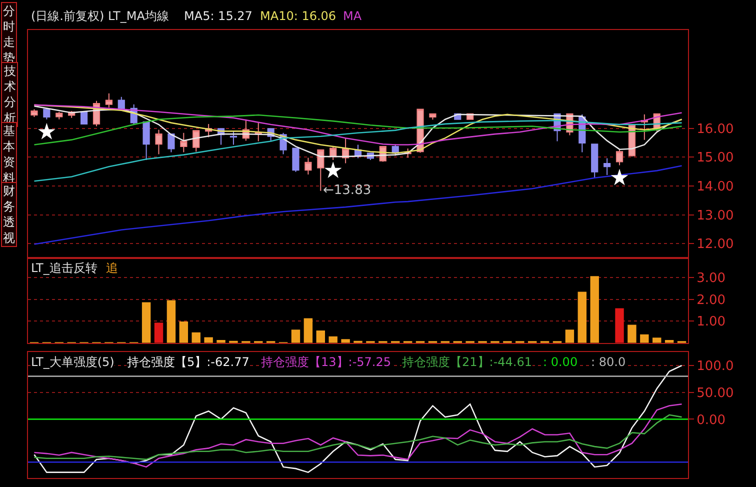  Describe the element at coordinates (112, 268) in the screenshot. I see `annotation: 追` at that location.